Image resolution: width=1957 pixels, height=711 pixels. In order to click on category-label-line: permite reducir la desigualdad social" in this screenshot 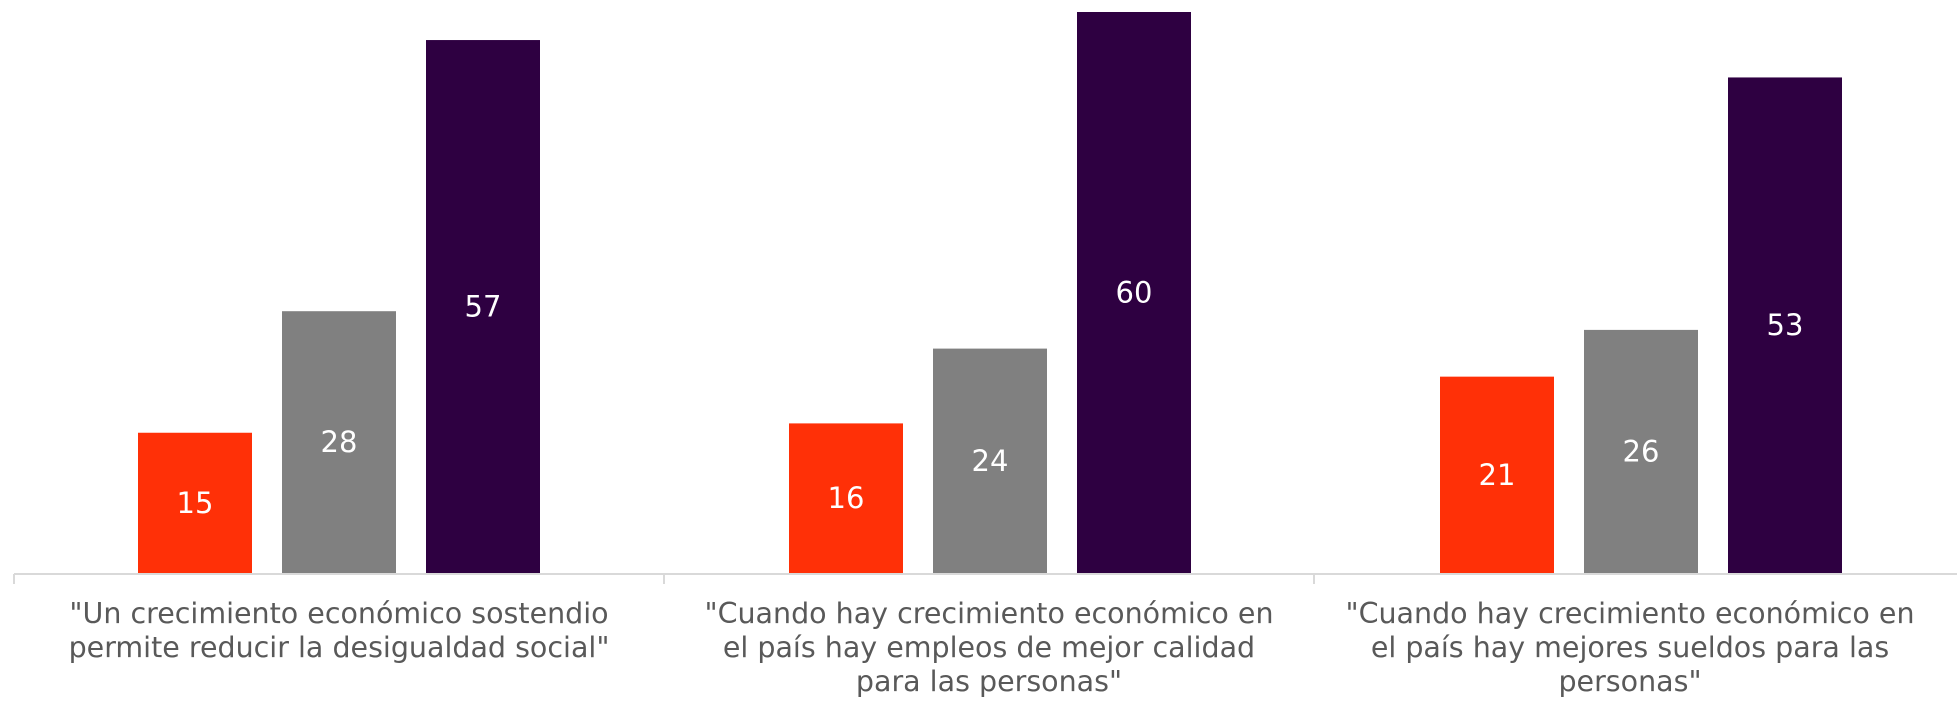, I will do `click(339, 647)`.